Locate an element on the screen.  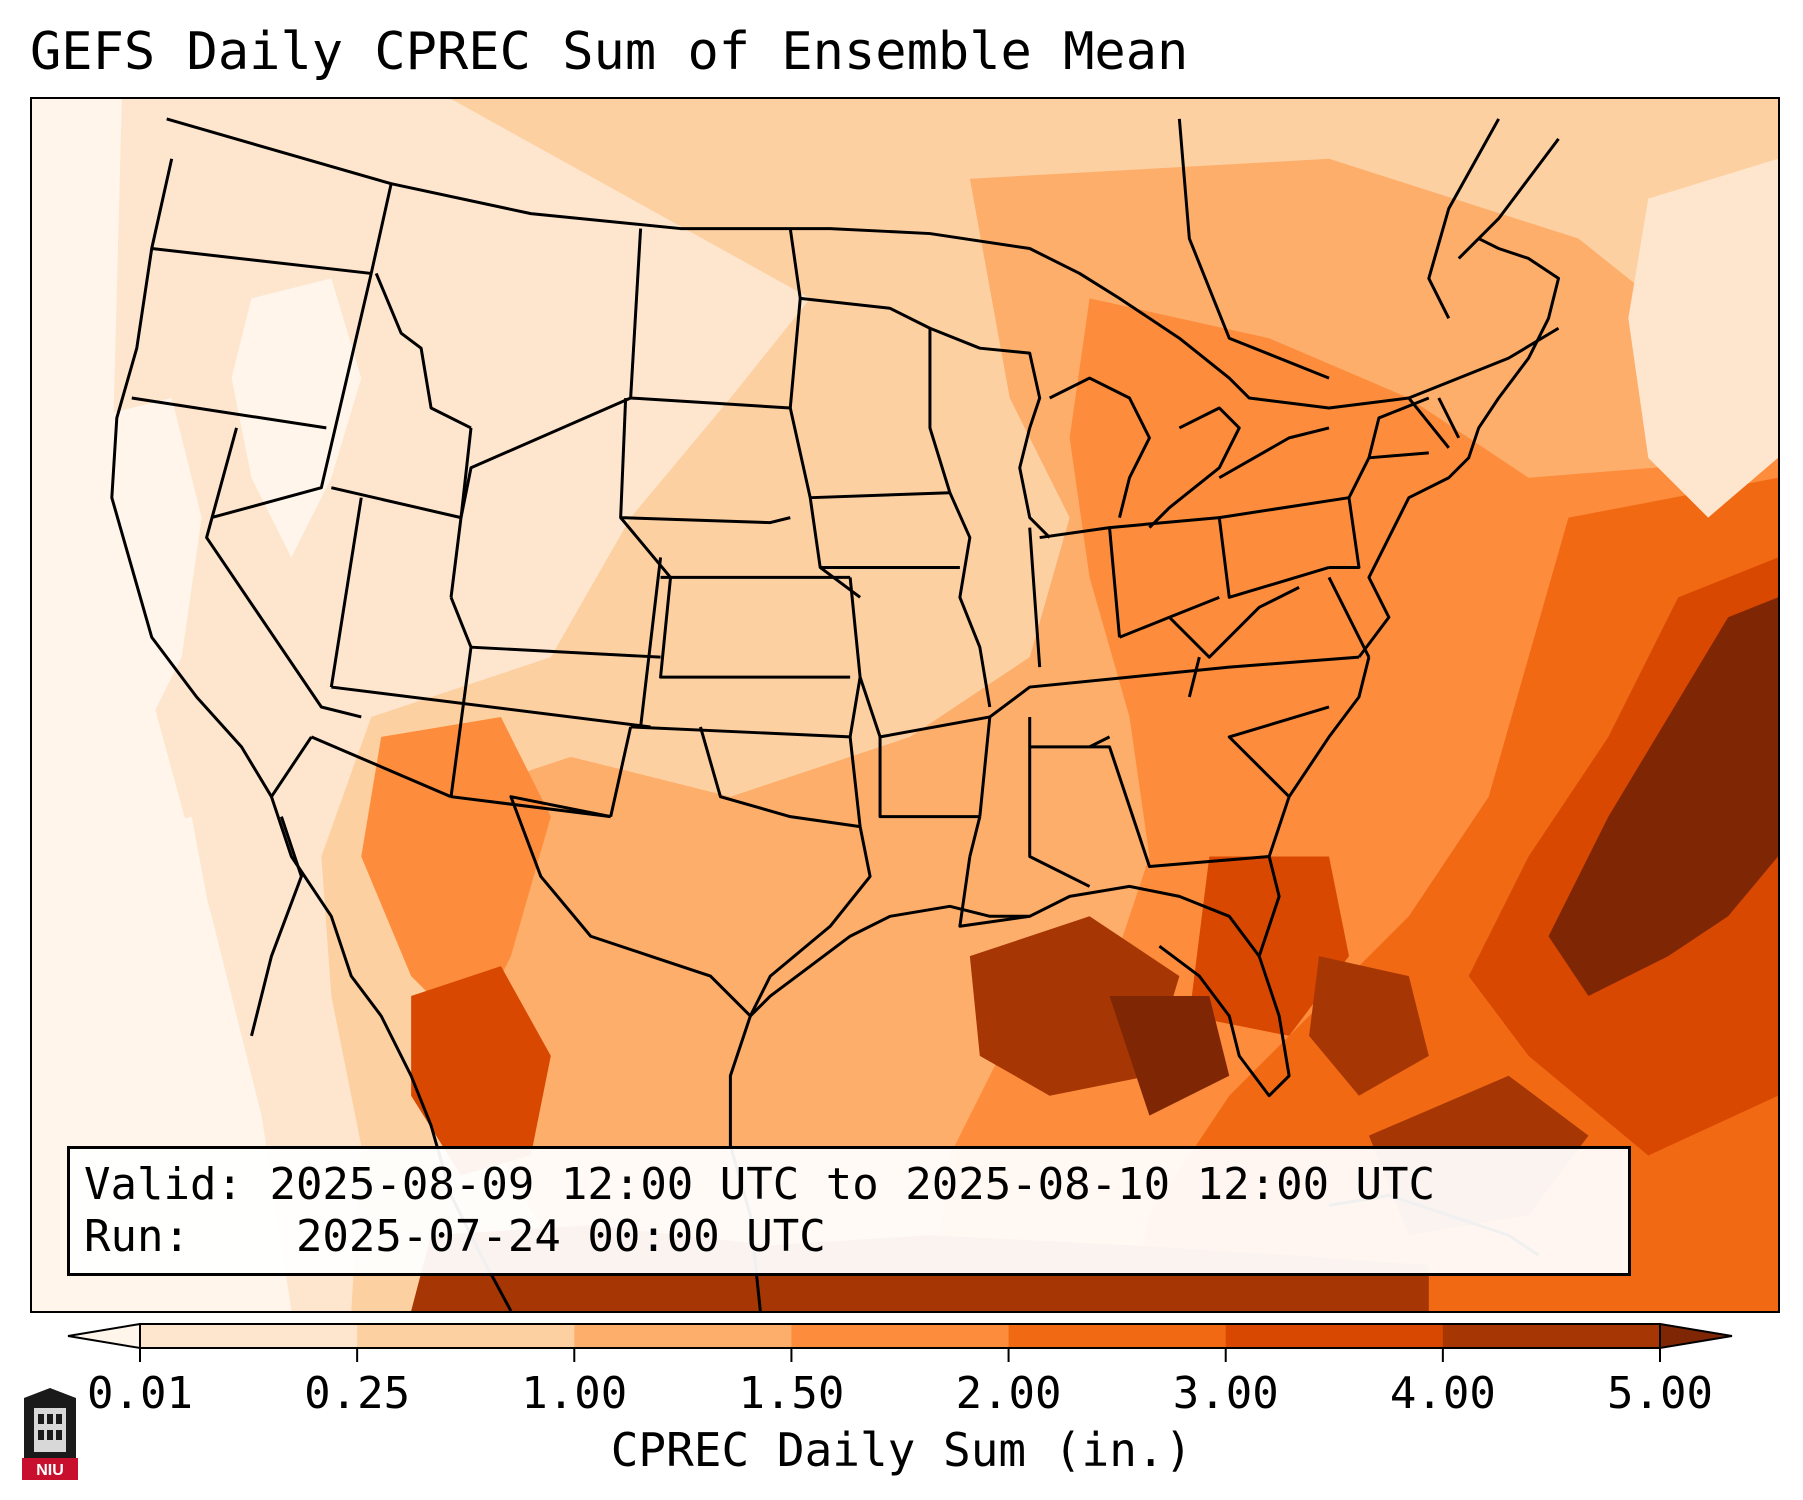
logo-band is located at coordinates (50, 1469).